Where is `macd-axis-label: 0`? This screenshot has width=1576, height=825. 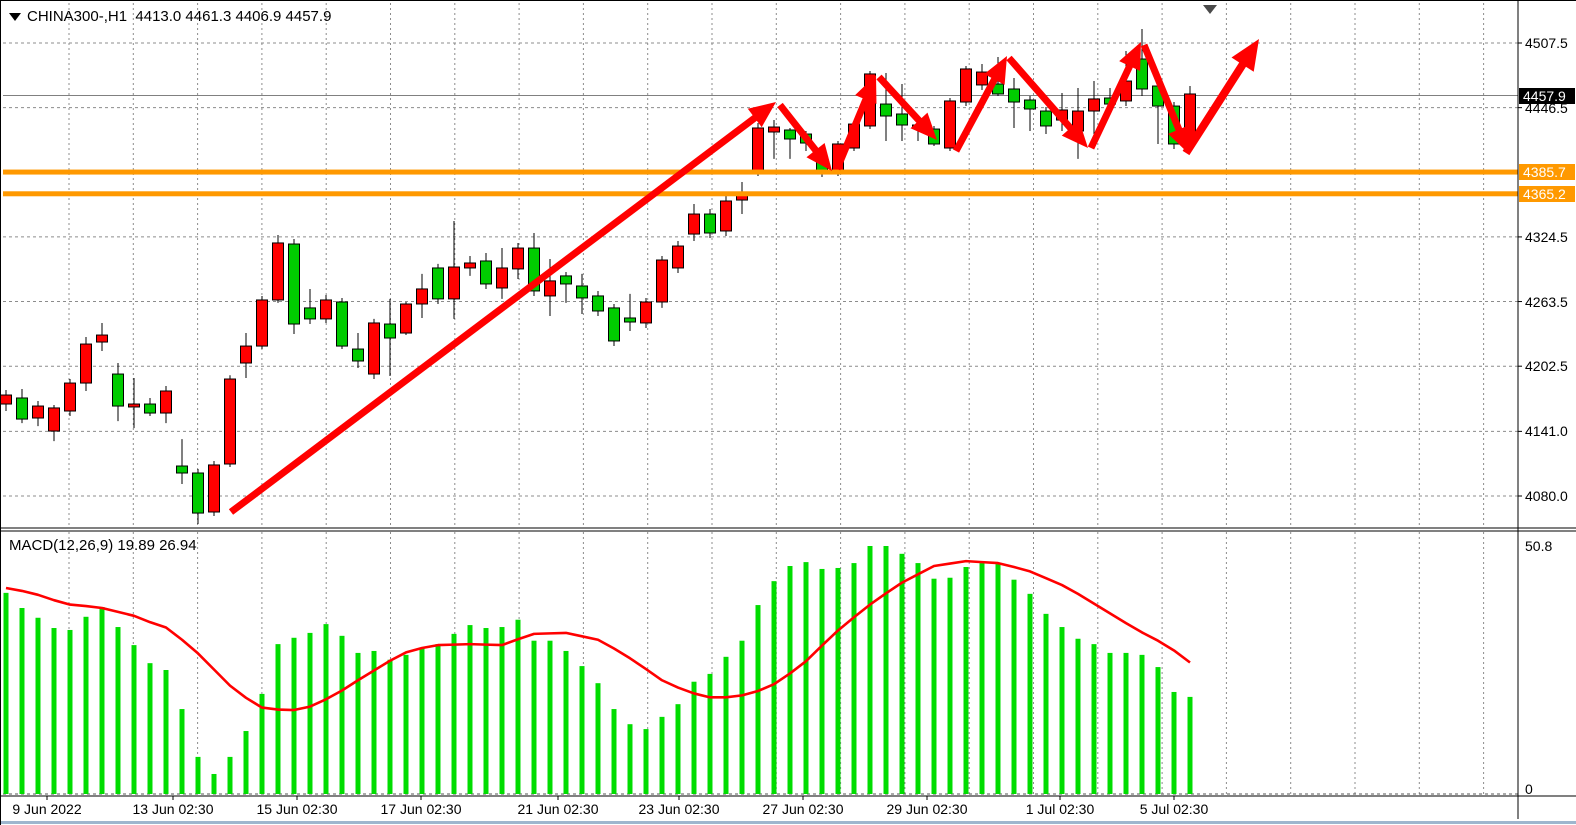
macd-axis-label: 0 is located at coordinates (1529, 789).